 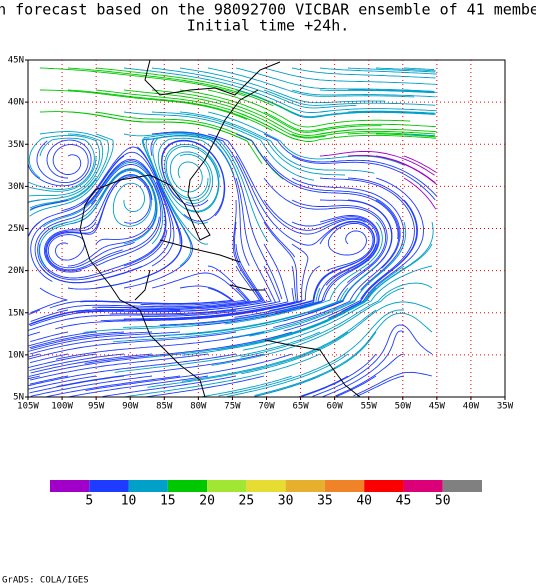 I want to click on colorbar-label: 20, so click(x=207, y=501).